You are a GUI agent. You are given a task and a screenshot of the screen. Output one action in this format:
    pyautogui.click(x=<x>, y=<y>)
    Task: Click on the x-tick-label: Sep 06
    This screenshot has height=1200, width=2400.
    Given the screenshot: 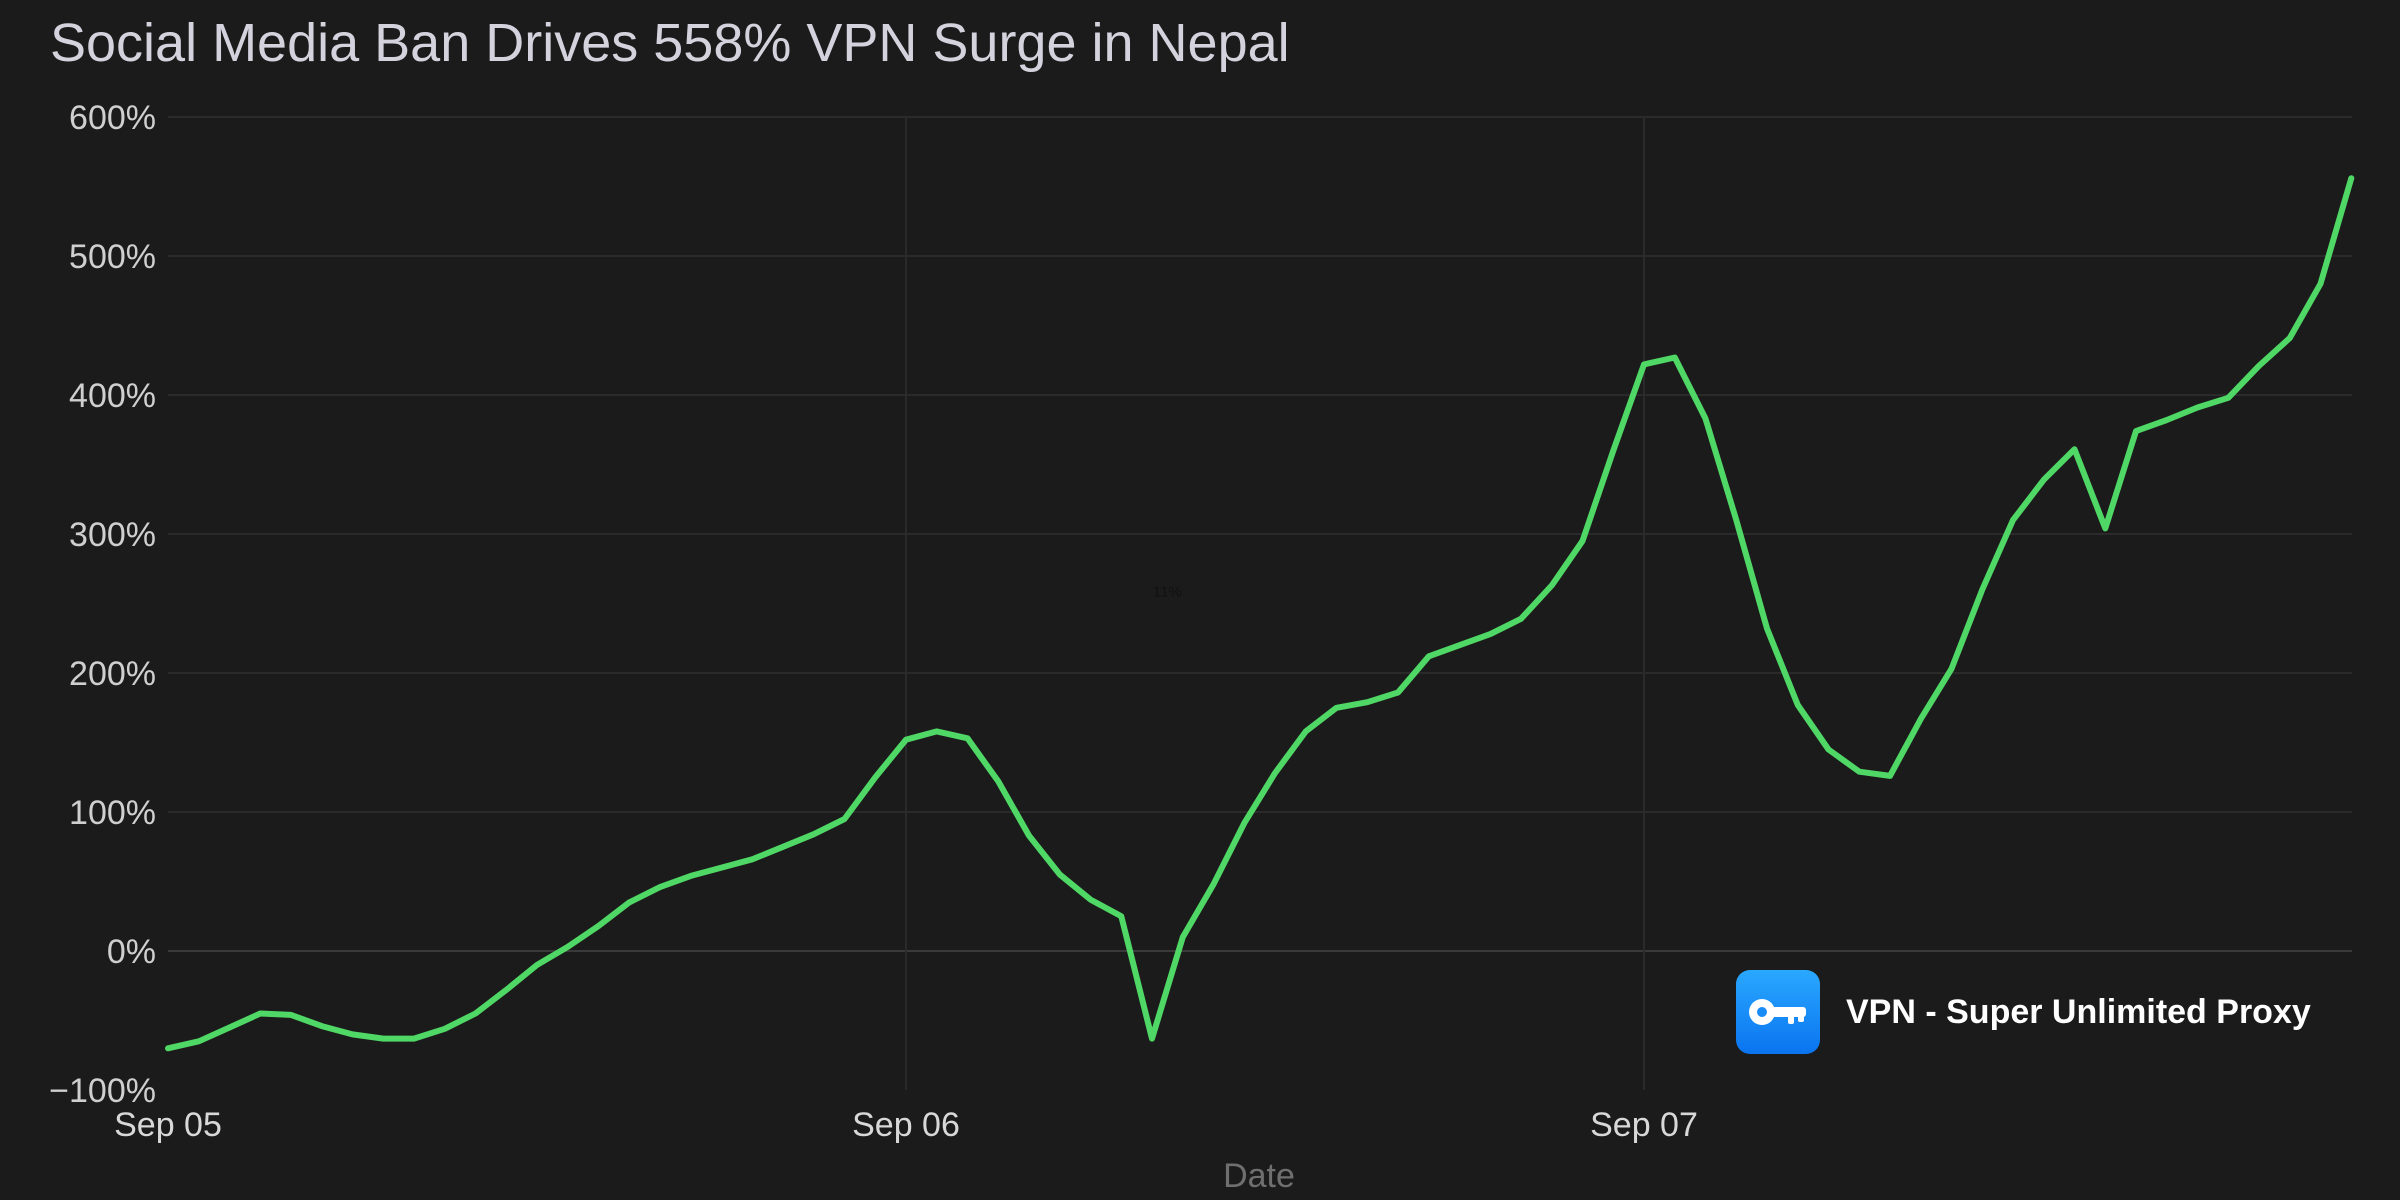 What is the action you would take?
    pyautogui.click(x=906, y=1125)
    